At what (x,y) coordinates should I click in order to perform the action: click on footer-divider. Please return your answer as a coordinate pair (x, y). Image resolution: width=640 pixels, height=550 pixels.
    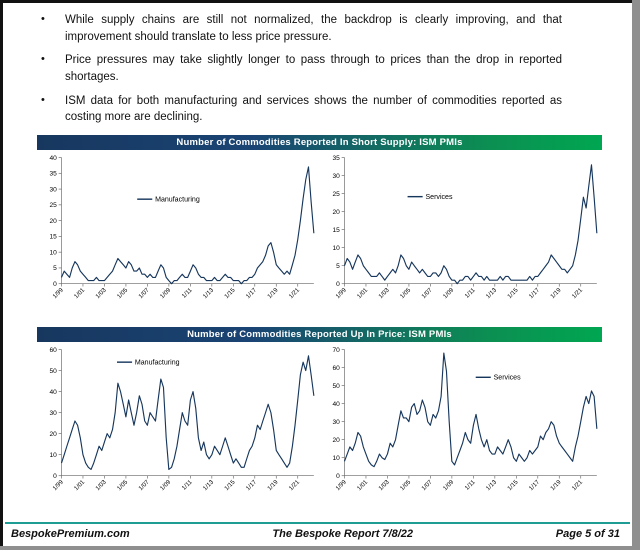
    Looking at the image, I should click on (317, 523).